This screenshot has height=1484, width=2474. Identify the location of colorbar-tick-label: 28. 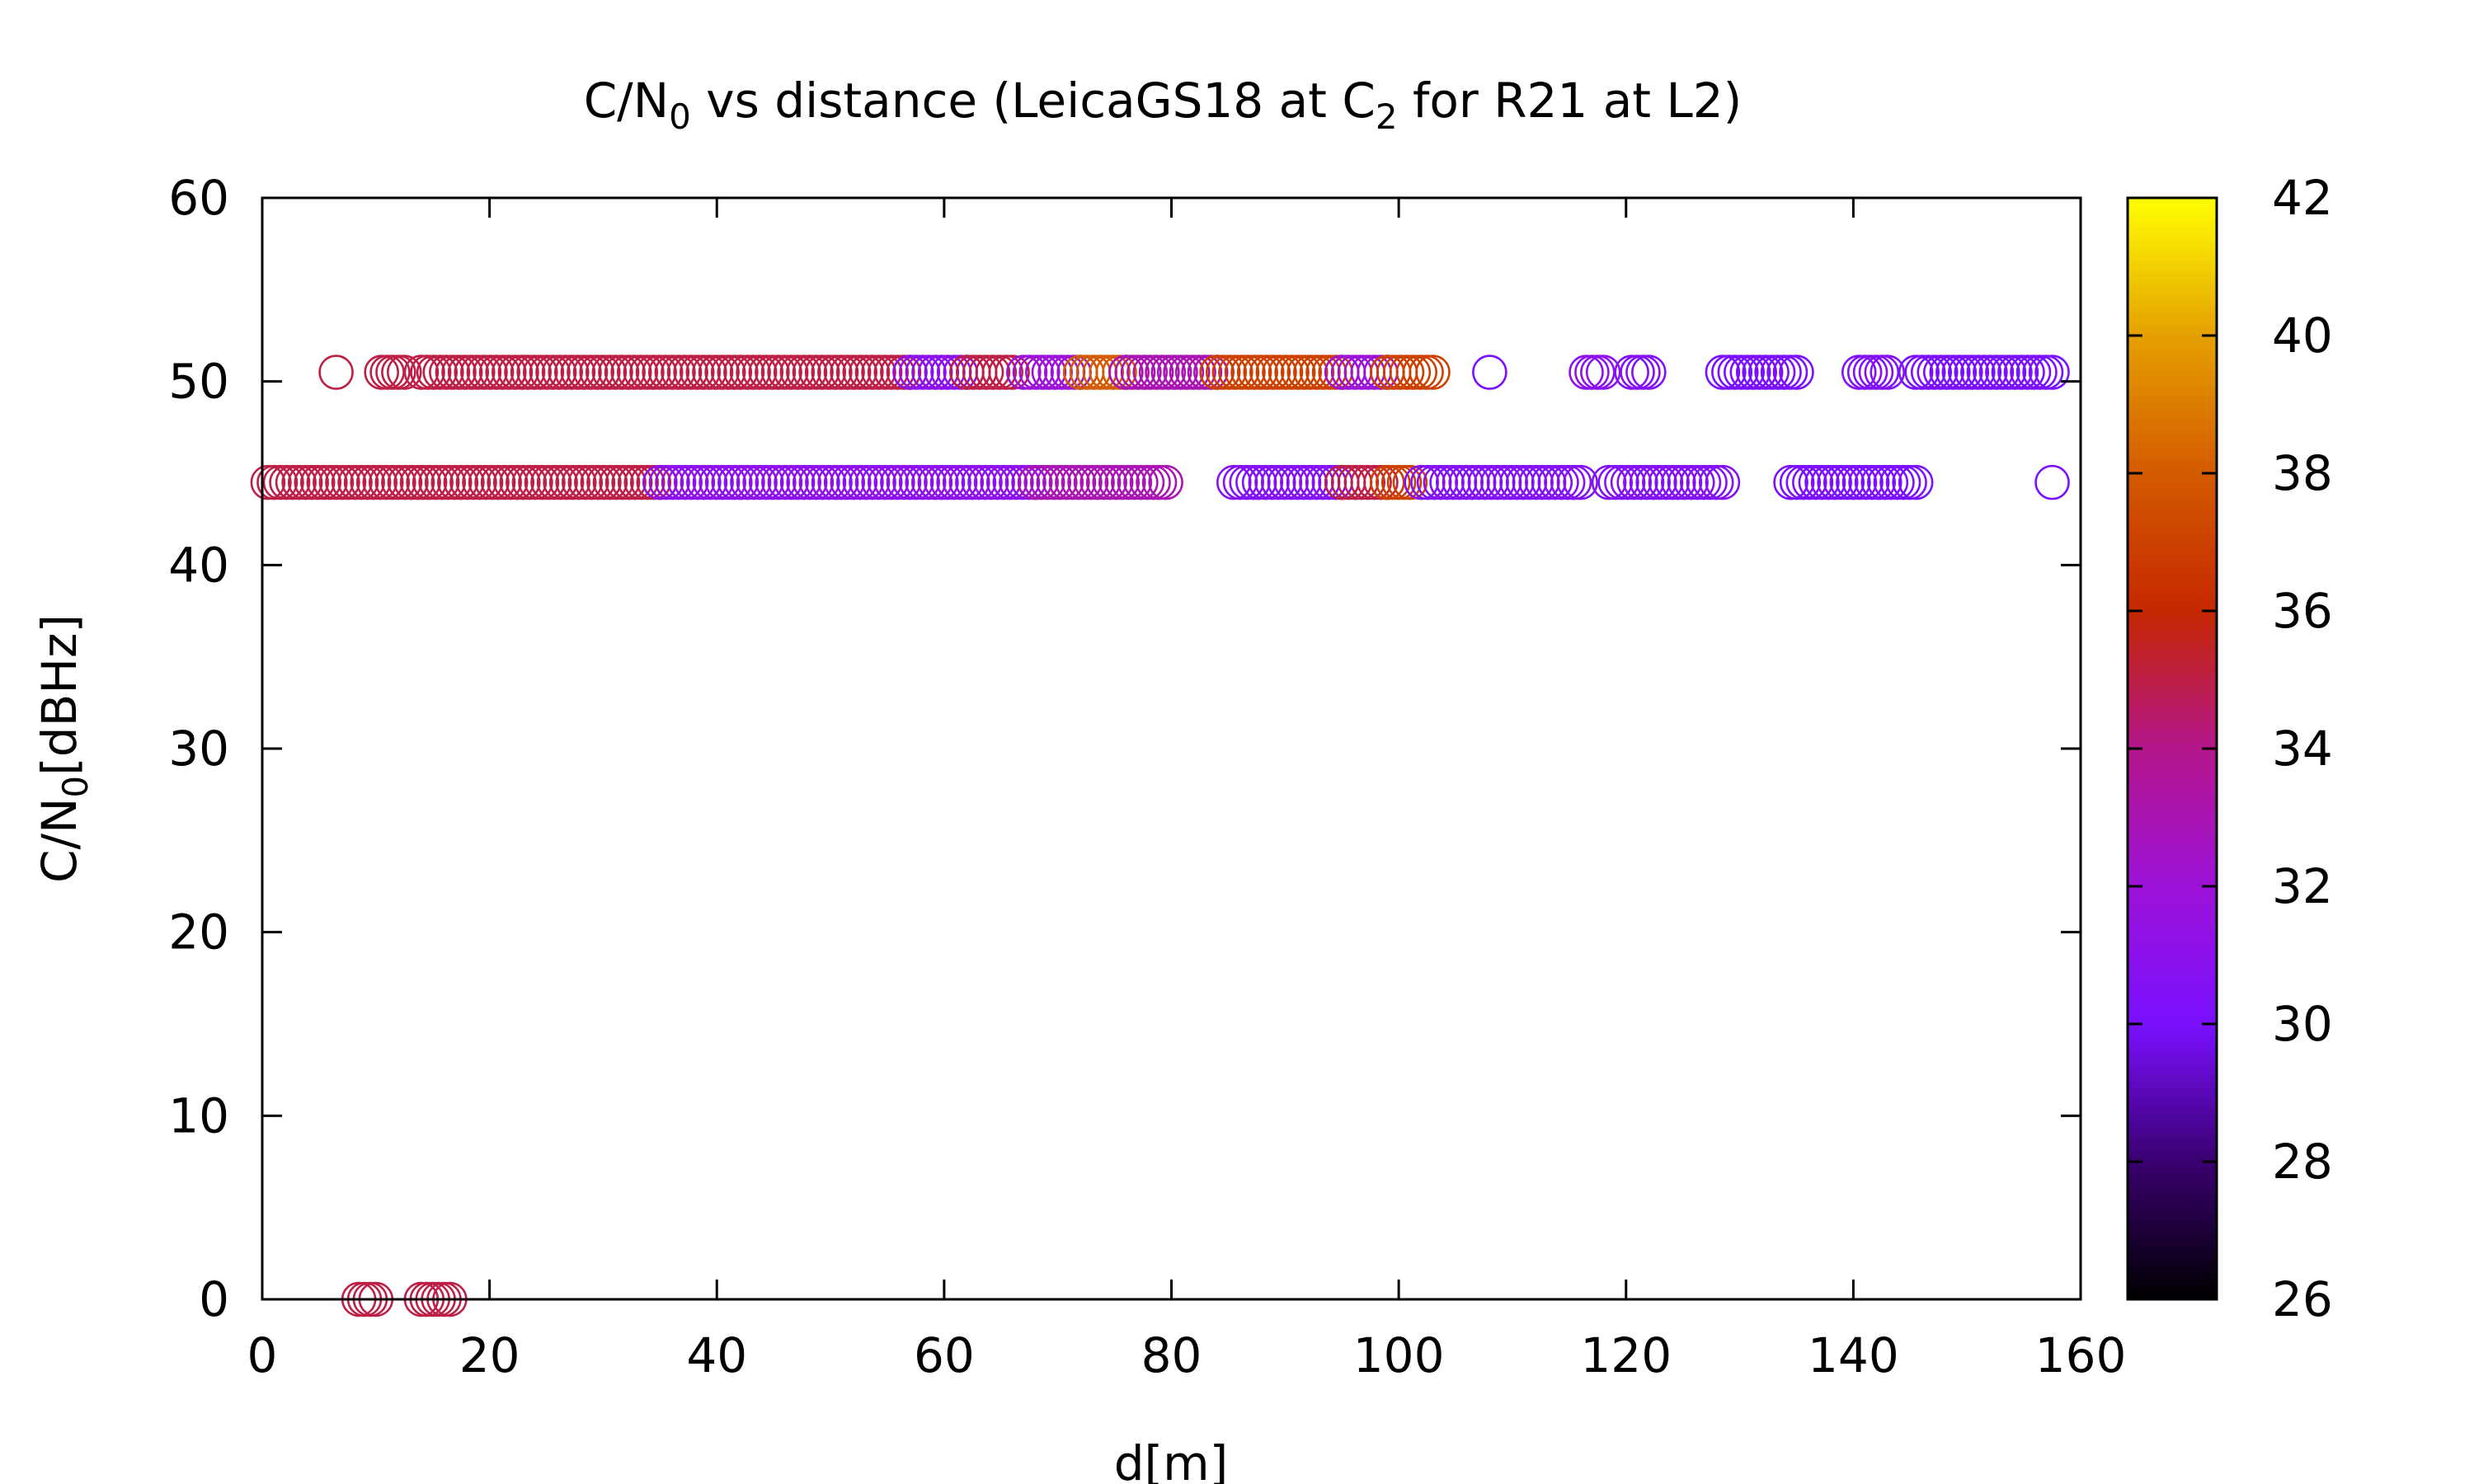
(2302, 1162).